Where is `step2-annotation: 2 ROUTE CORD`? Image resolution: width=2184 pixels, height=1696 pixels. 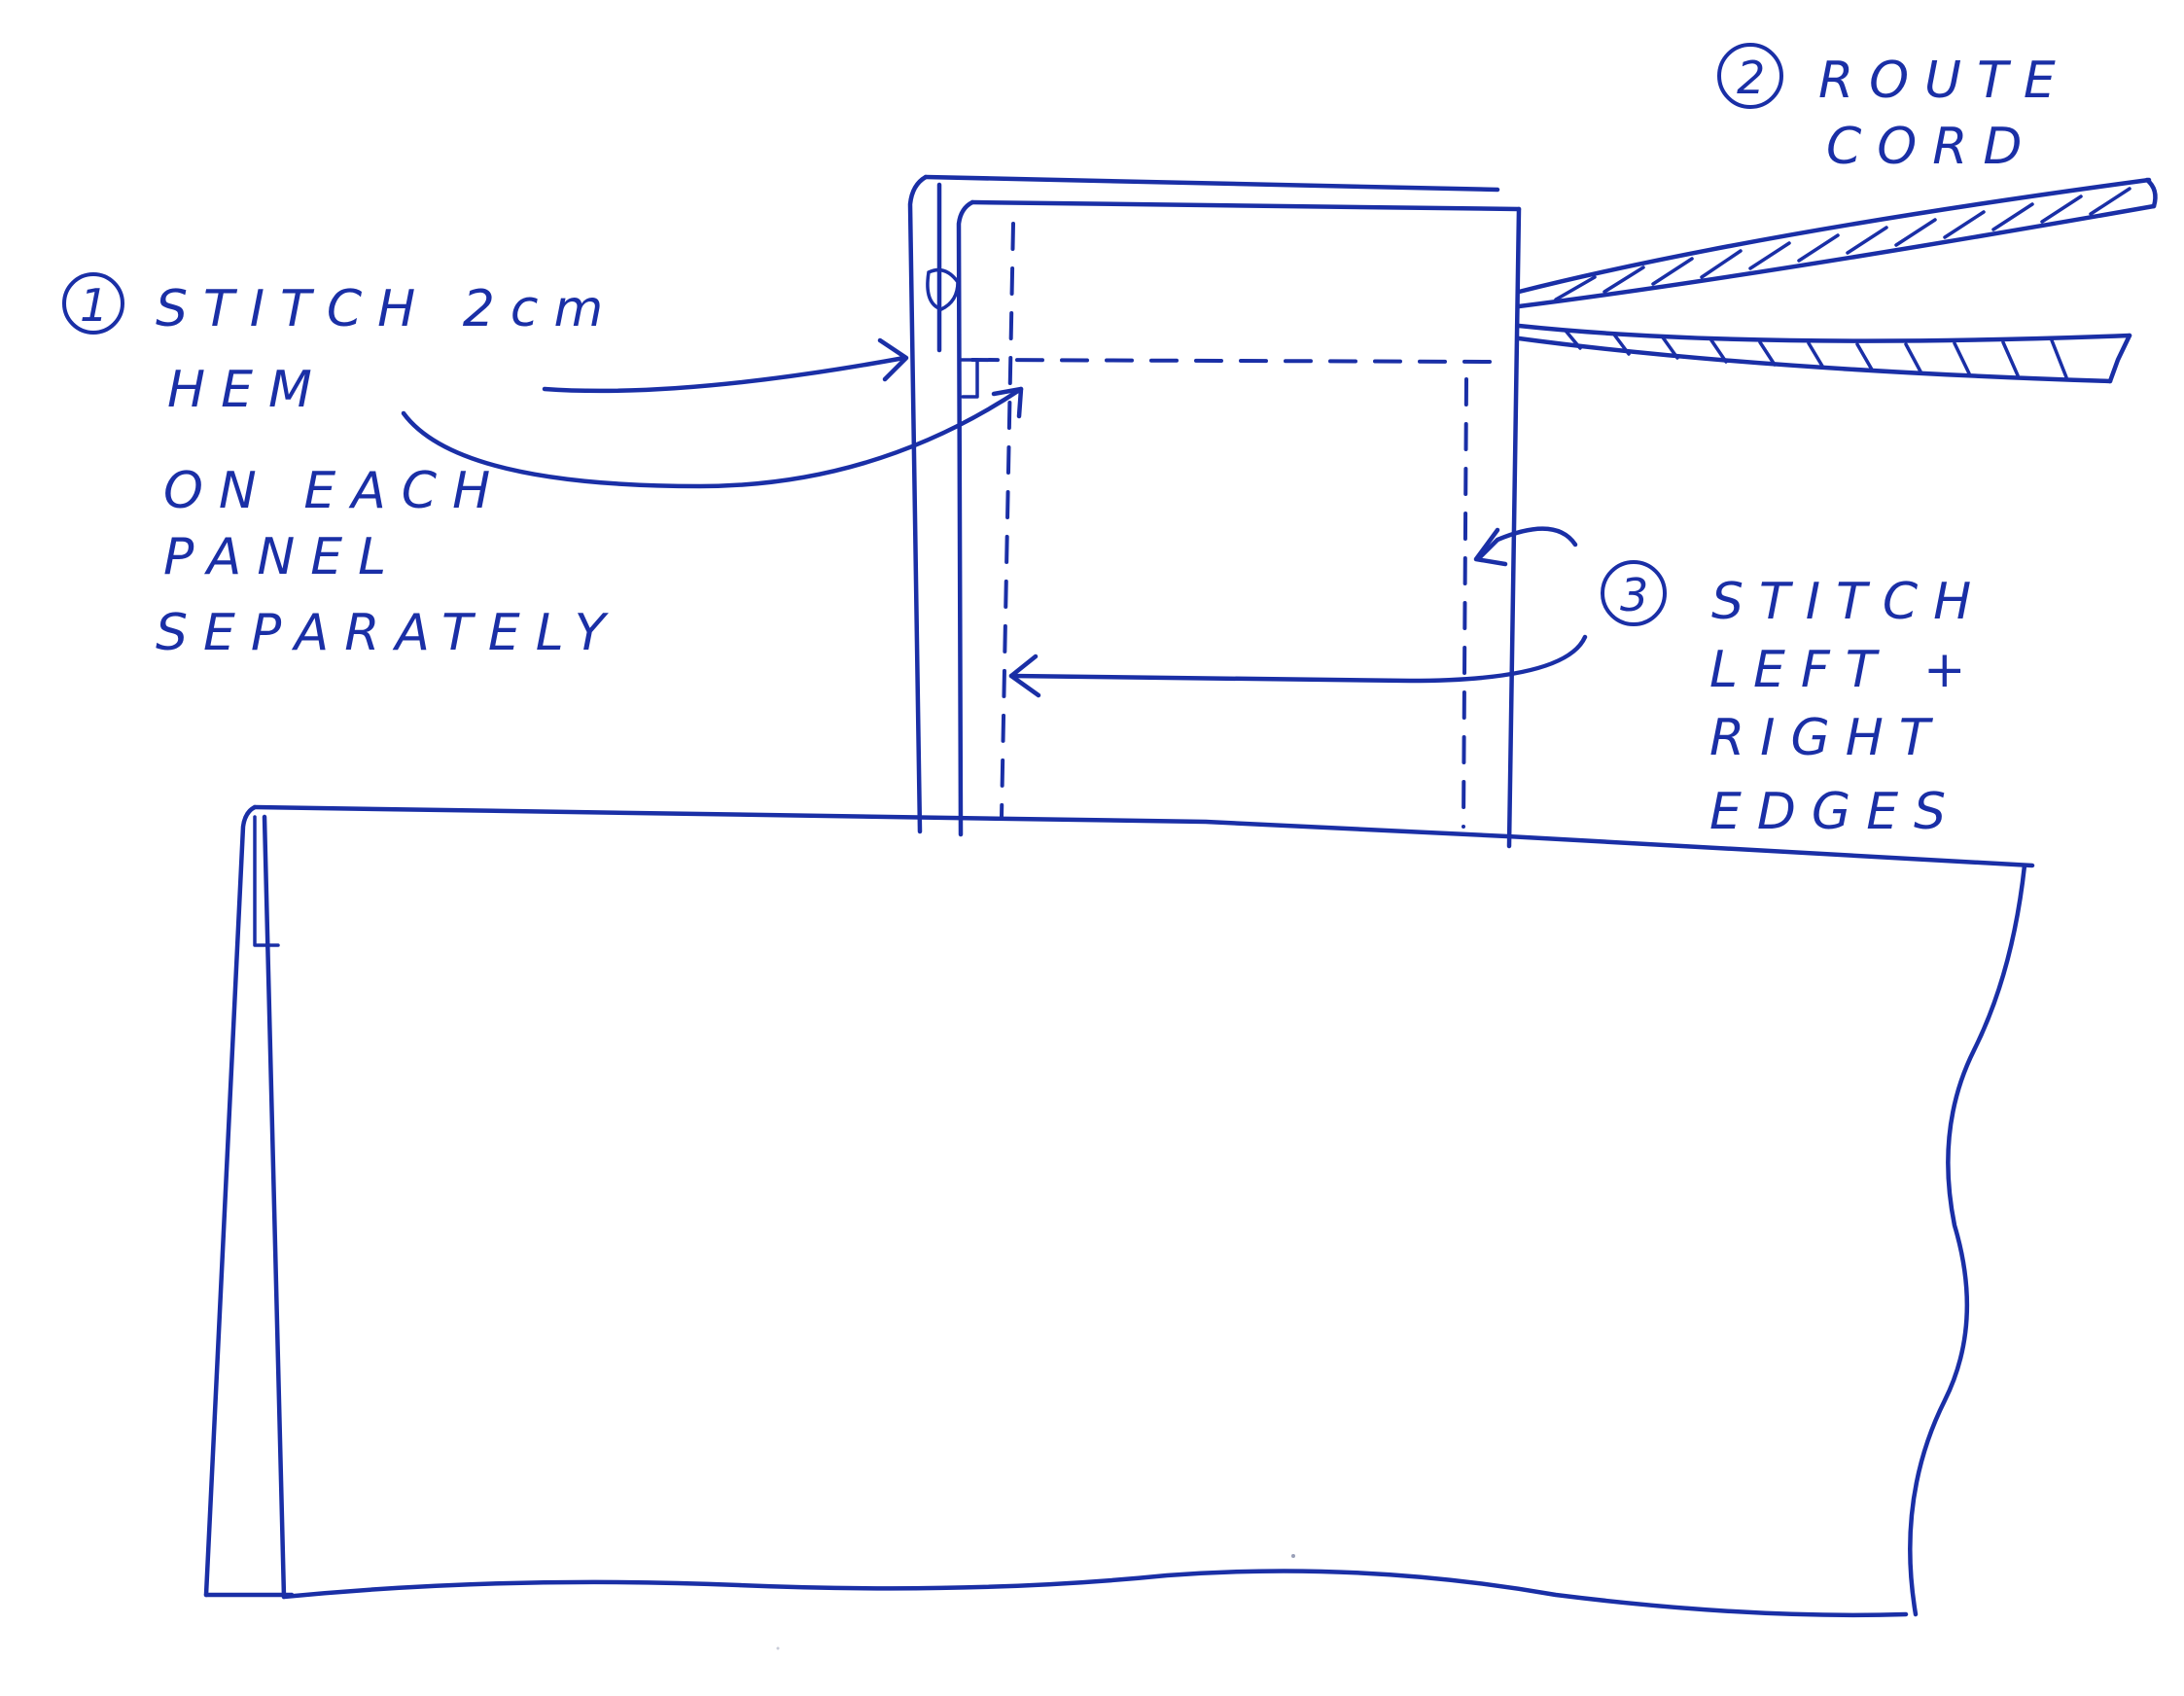 step2-annotation: 2 ROUTE CORD is located at coordinates (1894, 110).